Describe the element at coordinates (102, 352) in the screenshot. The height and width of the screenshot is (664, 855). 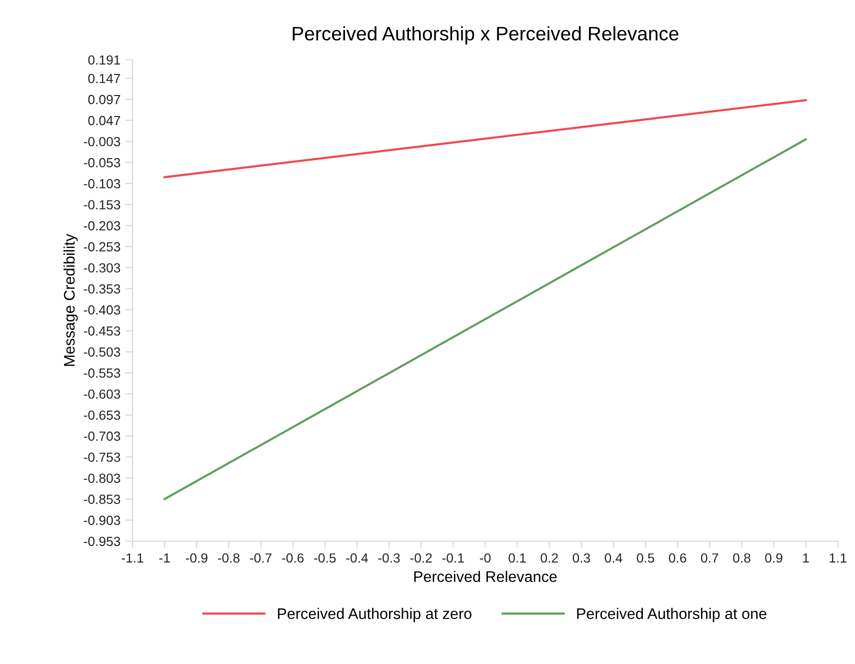
I see `y-tick-label: -0.503` at that location.